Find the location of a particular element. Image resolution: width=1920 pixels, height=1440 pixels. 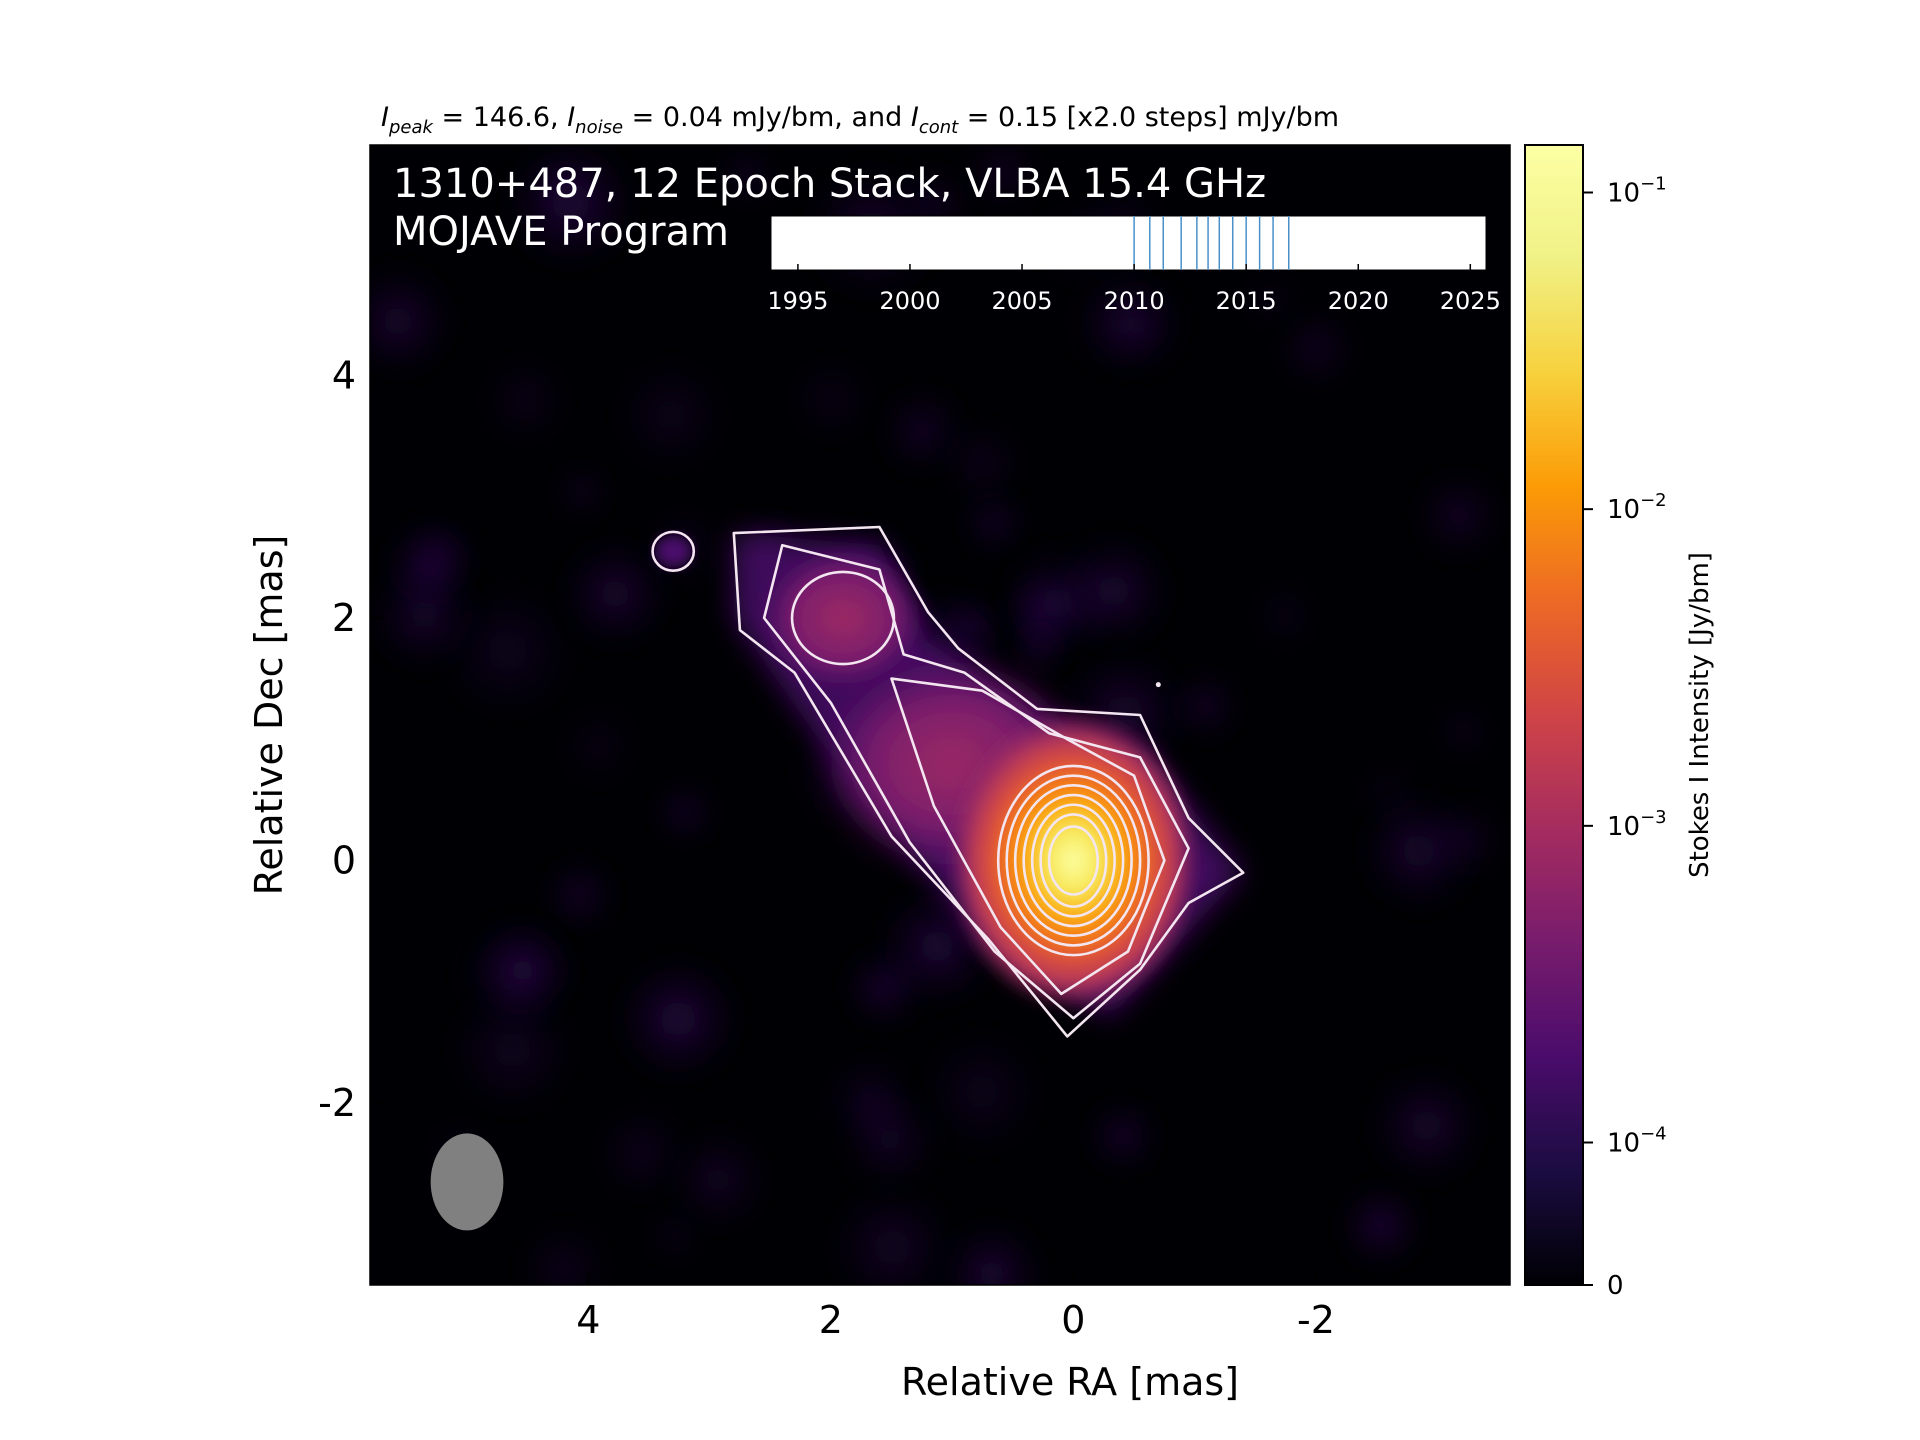

blob-emission is located at coordinates (673, 551).